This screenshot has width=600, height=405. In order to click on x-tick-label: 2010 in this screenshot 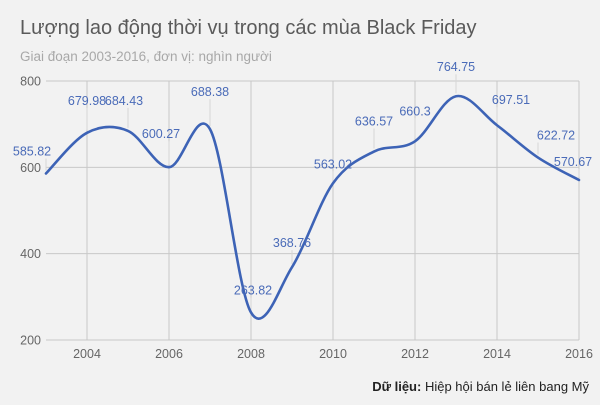, I will do `click(333, 354)`.